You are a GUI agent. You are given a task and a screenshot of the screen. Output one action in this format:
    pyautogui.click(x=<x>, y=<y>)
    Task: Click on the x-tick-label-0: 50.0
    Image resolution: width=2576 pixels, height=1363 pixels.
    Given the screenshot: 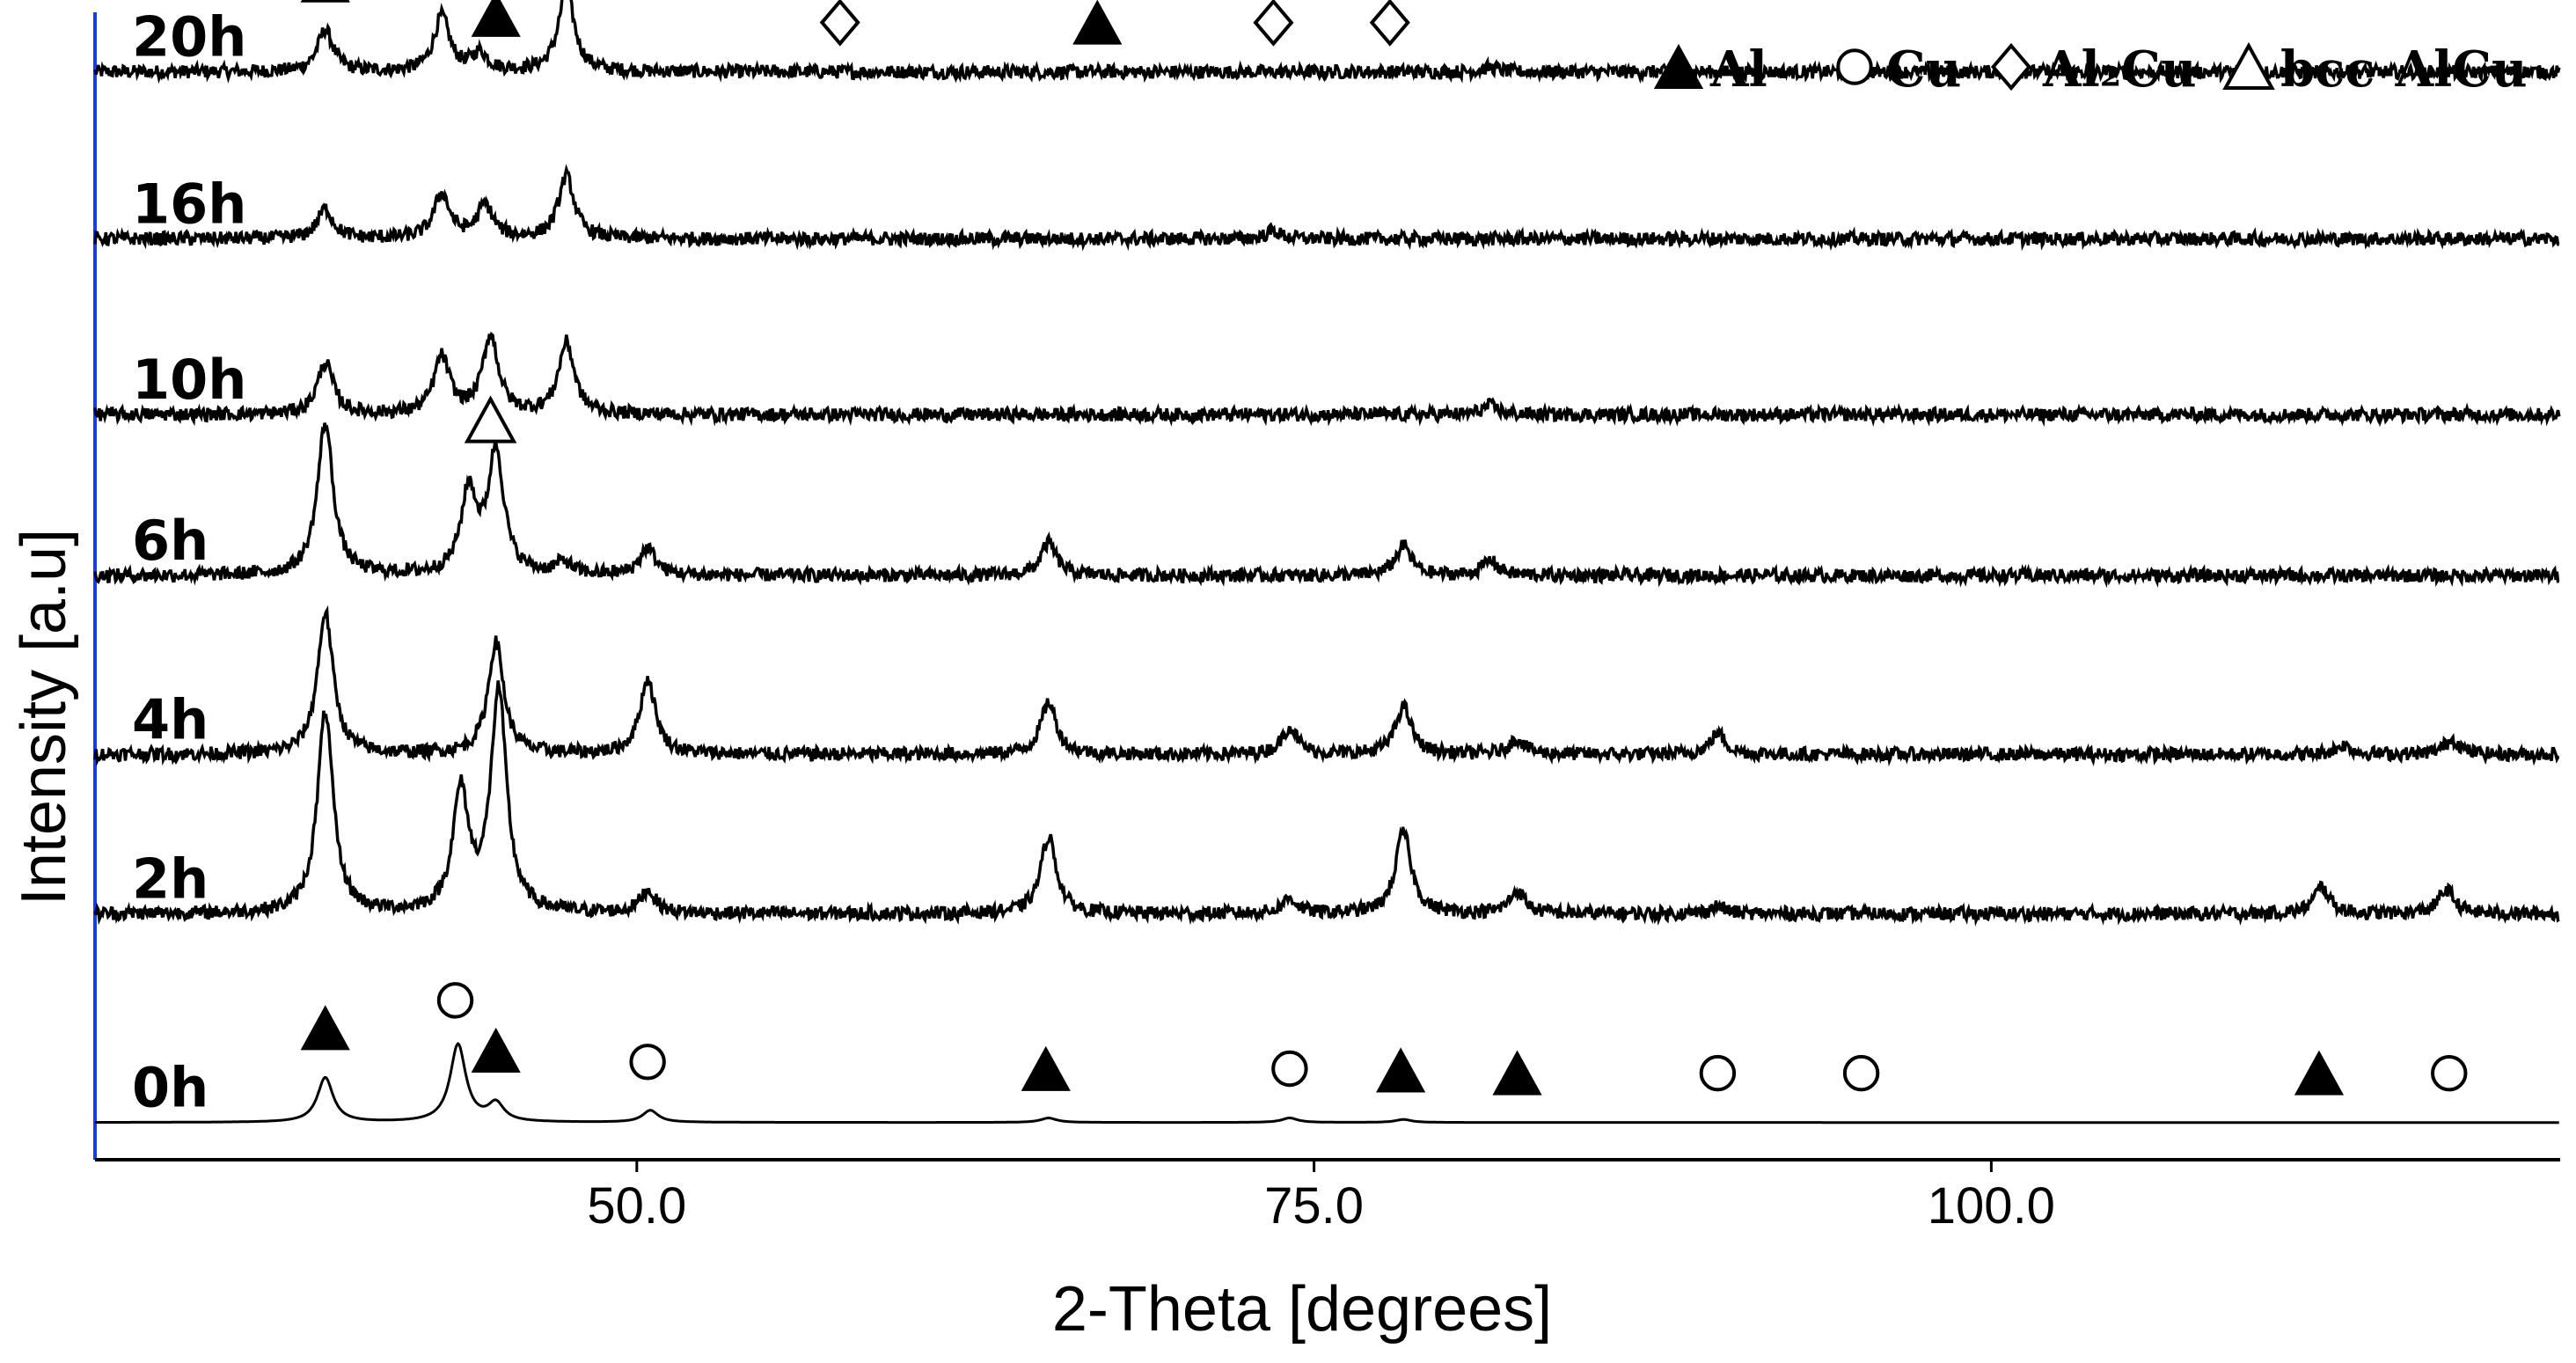 What is the action you would take?
    pyautogui.click(x=636, y=1206)
    